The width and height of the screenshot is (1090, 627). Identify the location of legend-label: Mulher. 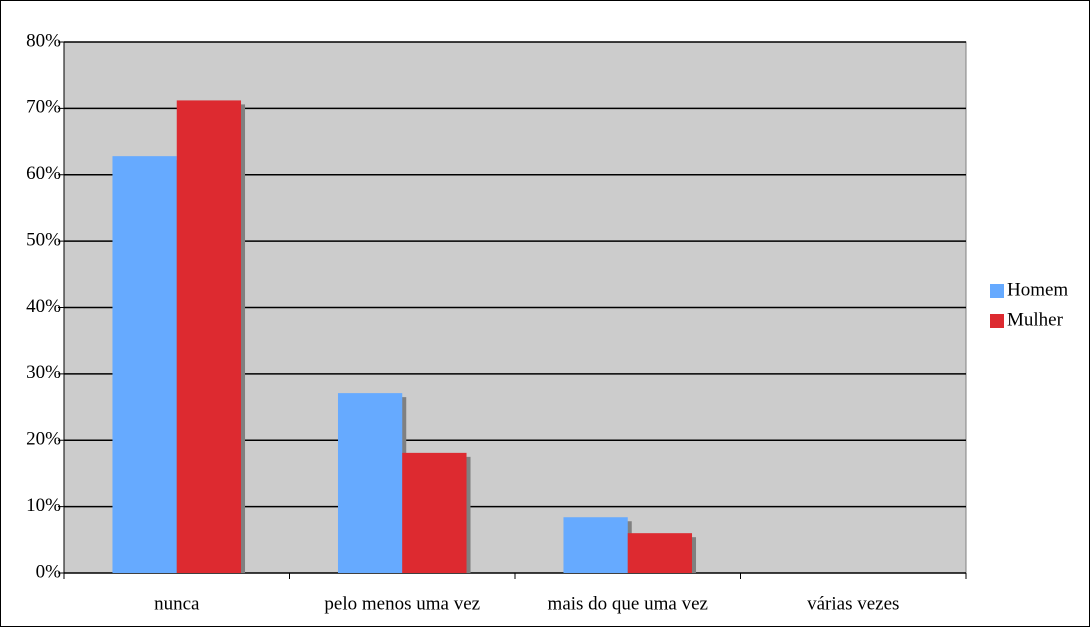
(1035, 319).